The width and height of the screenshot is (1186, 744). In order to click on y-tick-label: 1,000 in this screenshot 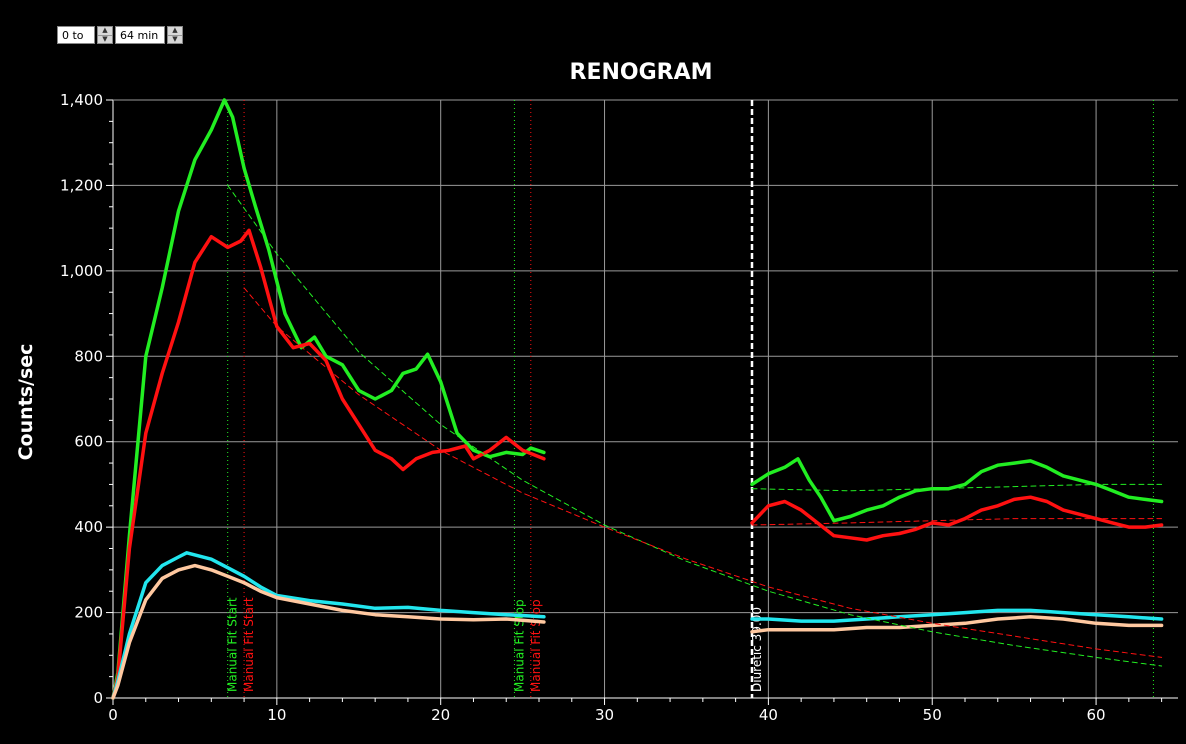, I will do `click(81, 271)`.